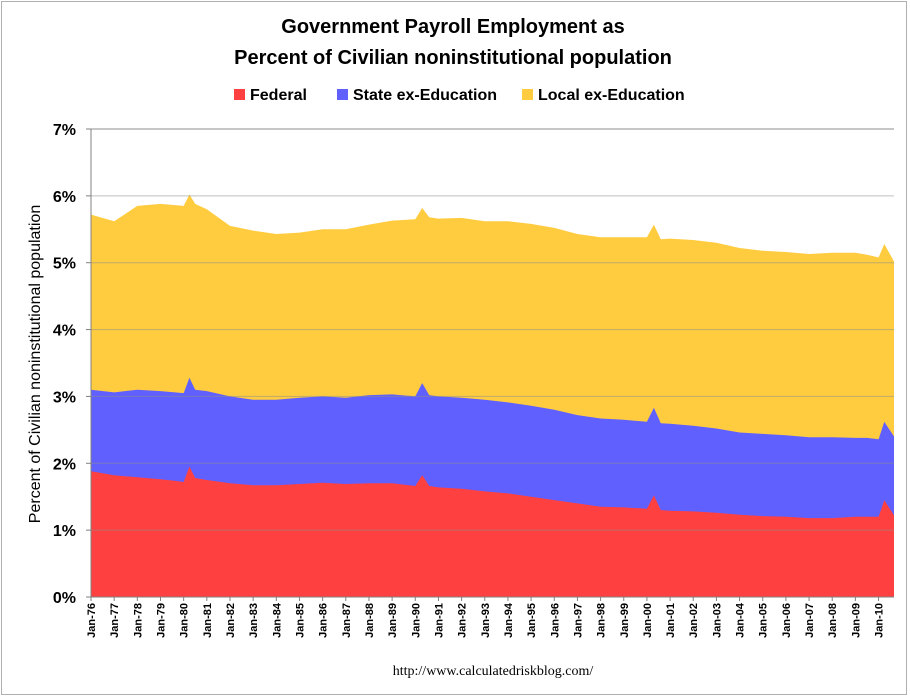 The width and height of the screenshot is (910, 698). Describe the element at coordinates (64, 197) in the screenshot. I see `y-tick-label: 6%` at that location.